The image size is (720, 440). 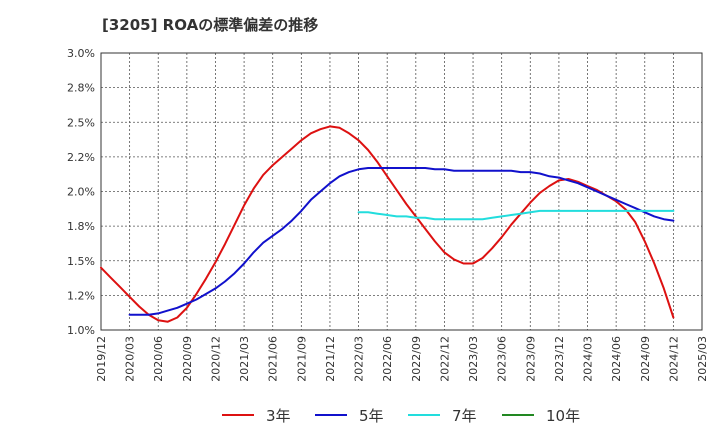 What do you see at coordinates (215, 359) in the screenshot?
I see `x-tick-label: 2020/12` at bounding box center [215, 359].